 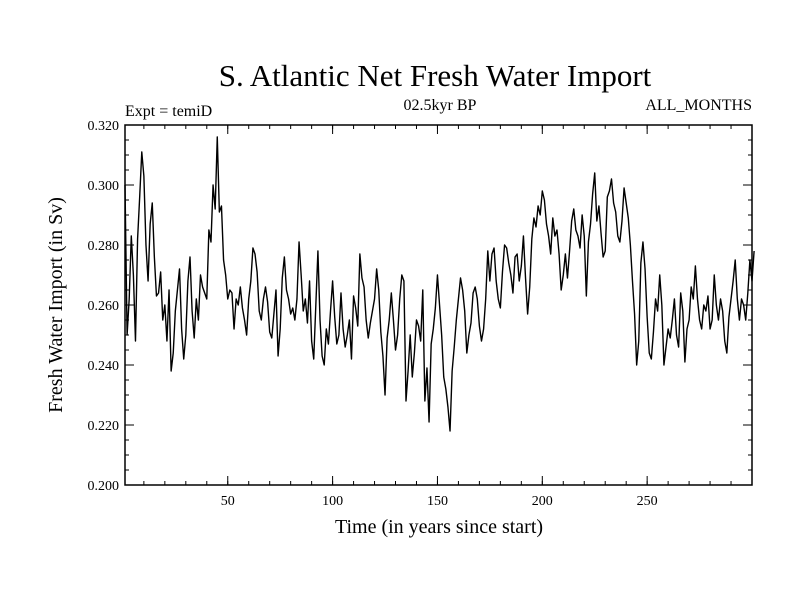 What do you see at coordinates (698, 105) in the screenshot?
I see `months-label: ALL_MONTHS` at bounding box center [698, 105].